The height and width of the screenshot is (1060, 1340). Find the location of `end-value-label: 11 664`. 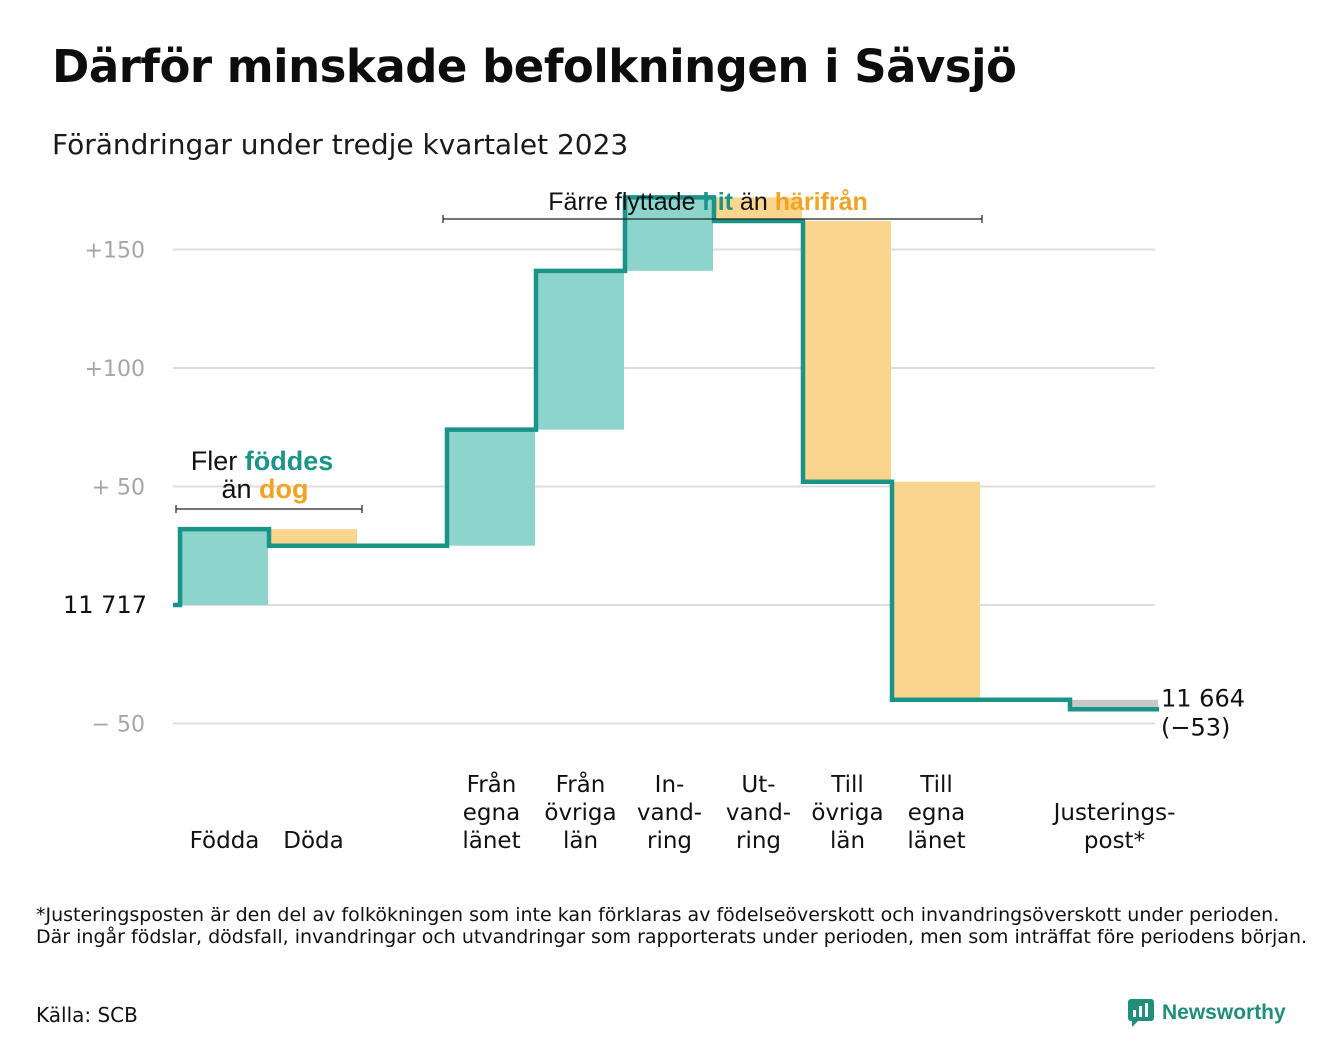

end-value-label: 11 664 is located at coordinates (1203, 698).